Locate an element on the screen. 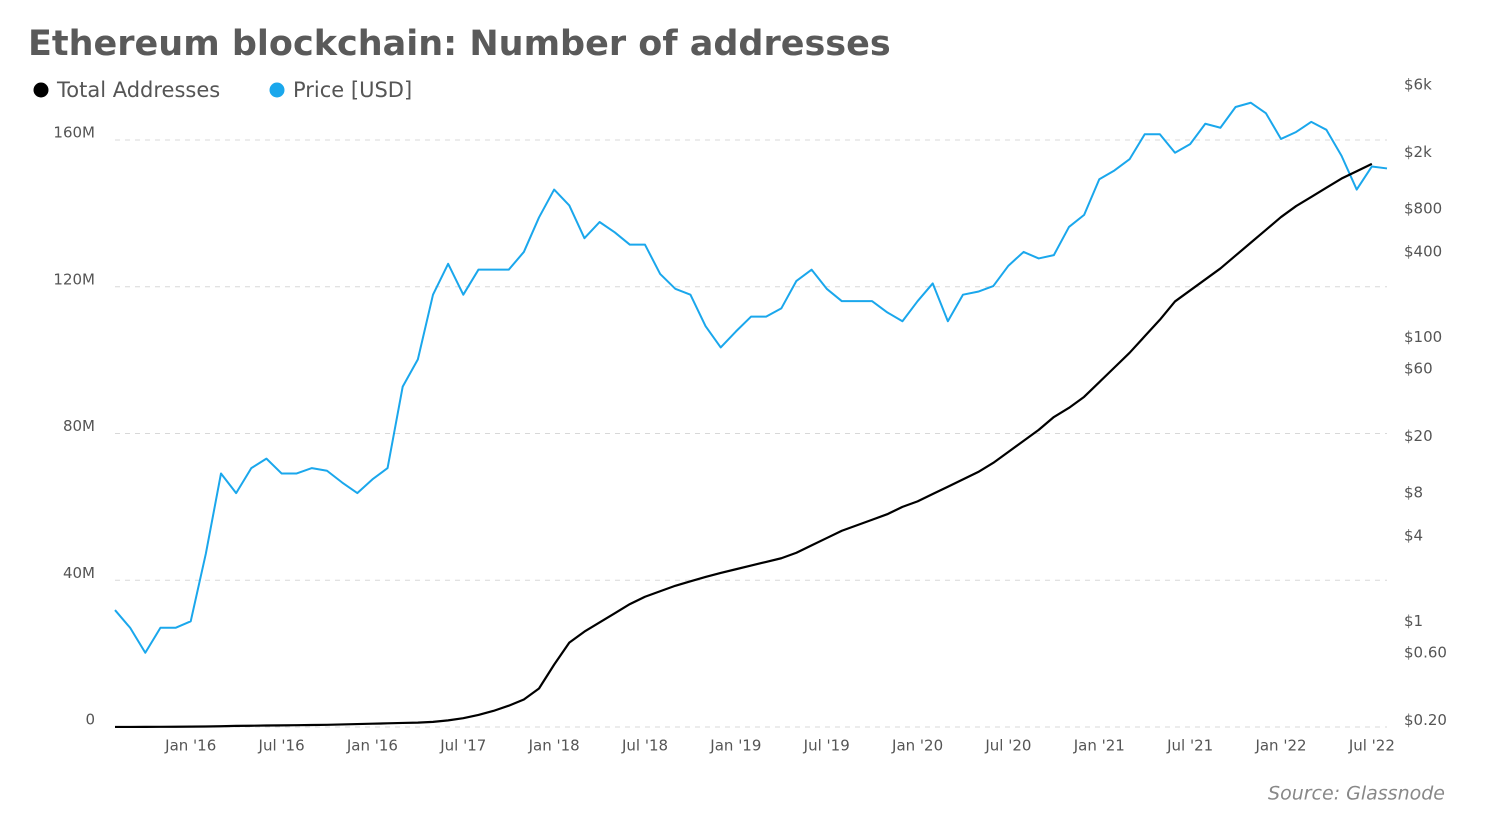 The width and height of the screenshot is (1500, 824). y2-tick-label: $4 is located at coordinates (1413, 535).